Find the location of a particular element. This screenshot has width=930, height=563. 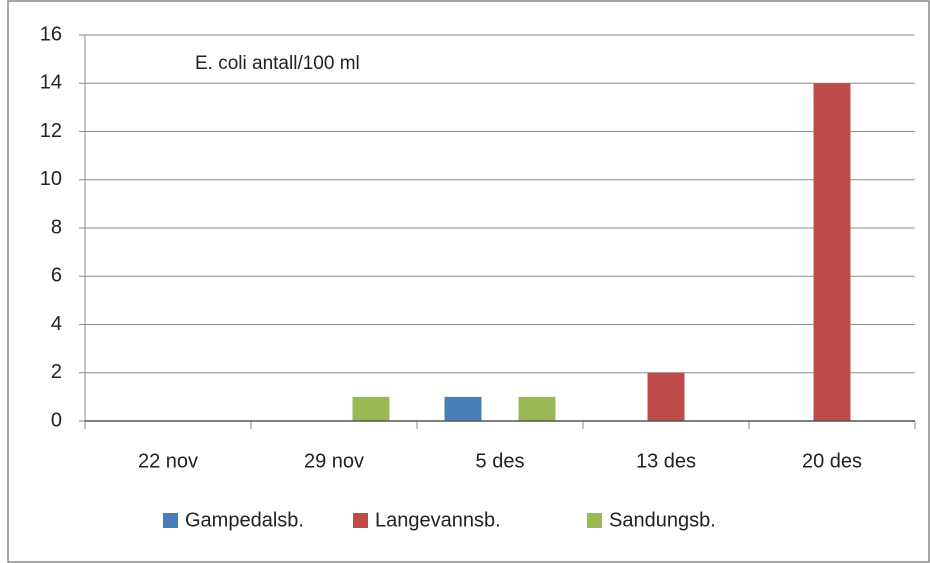

legend-label: Langevannsb. is located at coordinates (438, 520).